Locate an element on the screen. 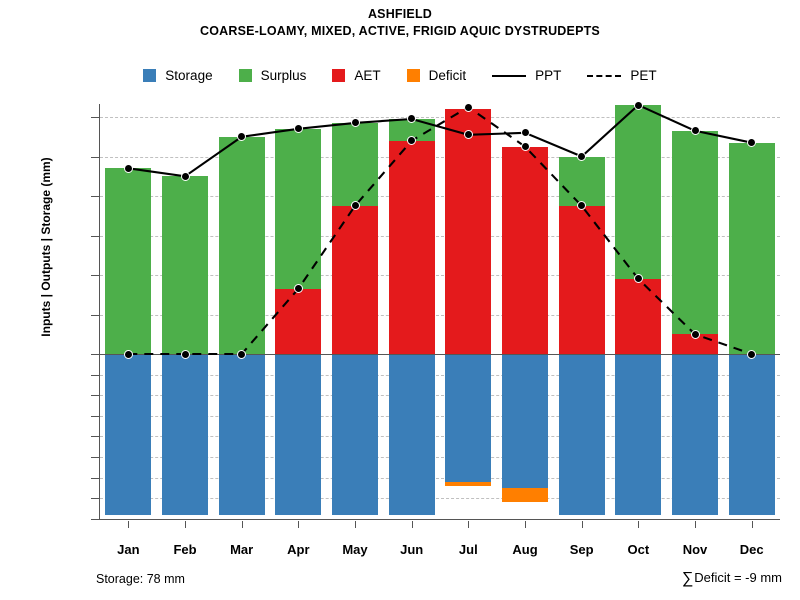 The width and height of the screenshot is (800, 600). bar-storage-dec is located at coordinates (751, 434).